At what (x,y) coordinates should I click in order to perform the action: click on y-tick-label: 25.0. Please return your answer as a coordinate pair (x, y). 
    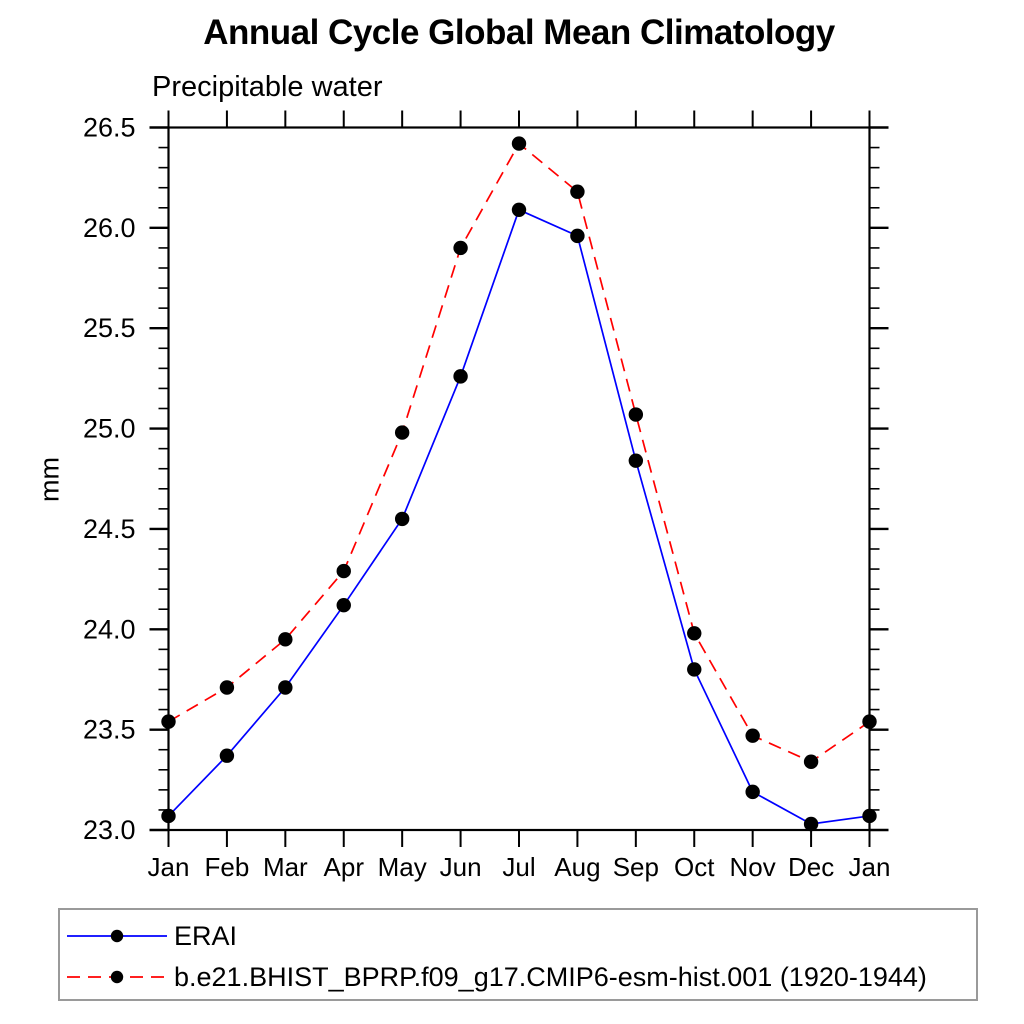
    Looking at the image, I should click on (109, 429).